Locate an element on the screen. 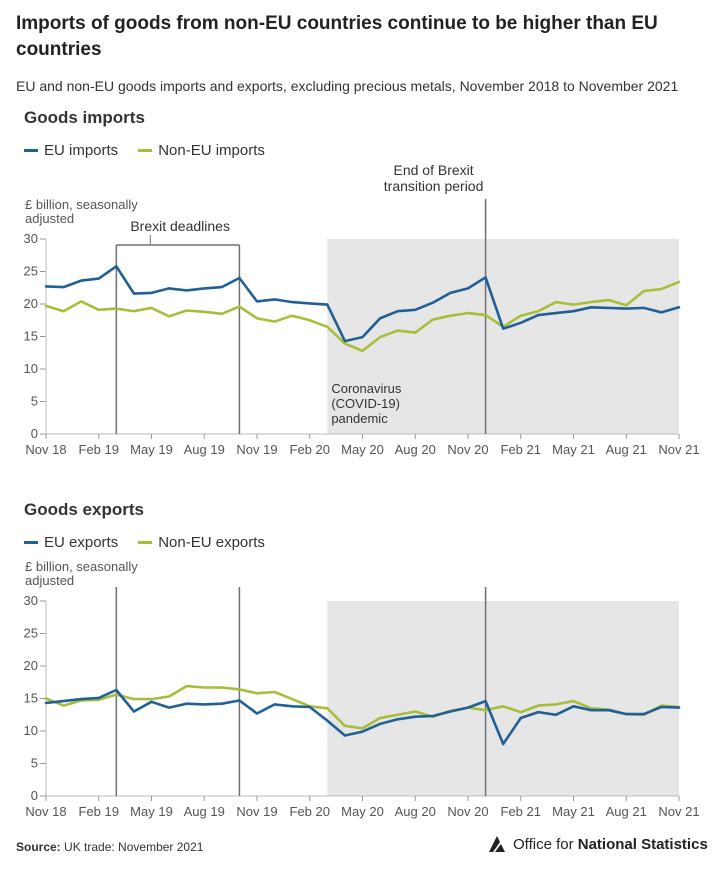 The width and height of the screenshot is (722, 871). brexit-deadlines-label: Brexit deadlines is located at coordinates (180, 226).